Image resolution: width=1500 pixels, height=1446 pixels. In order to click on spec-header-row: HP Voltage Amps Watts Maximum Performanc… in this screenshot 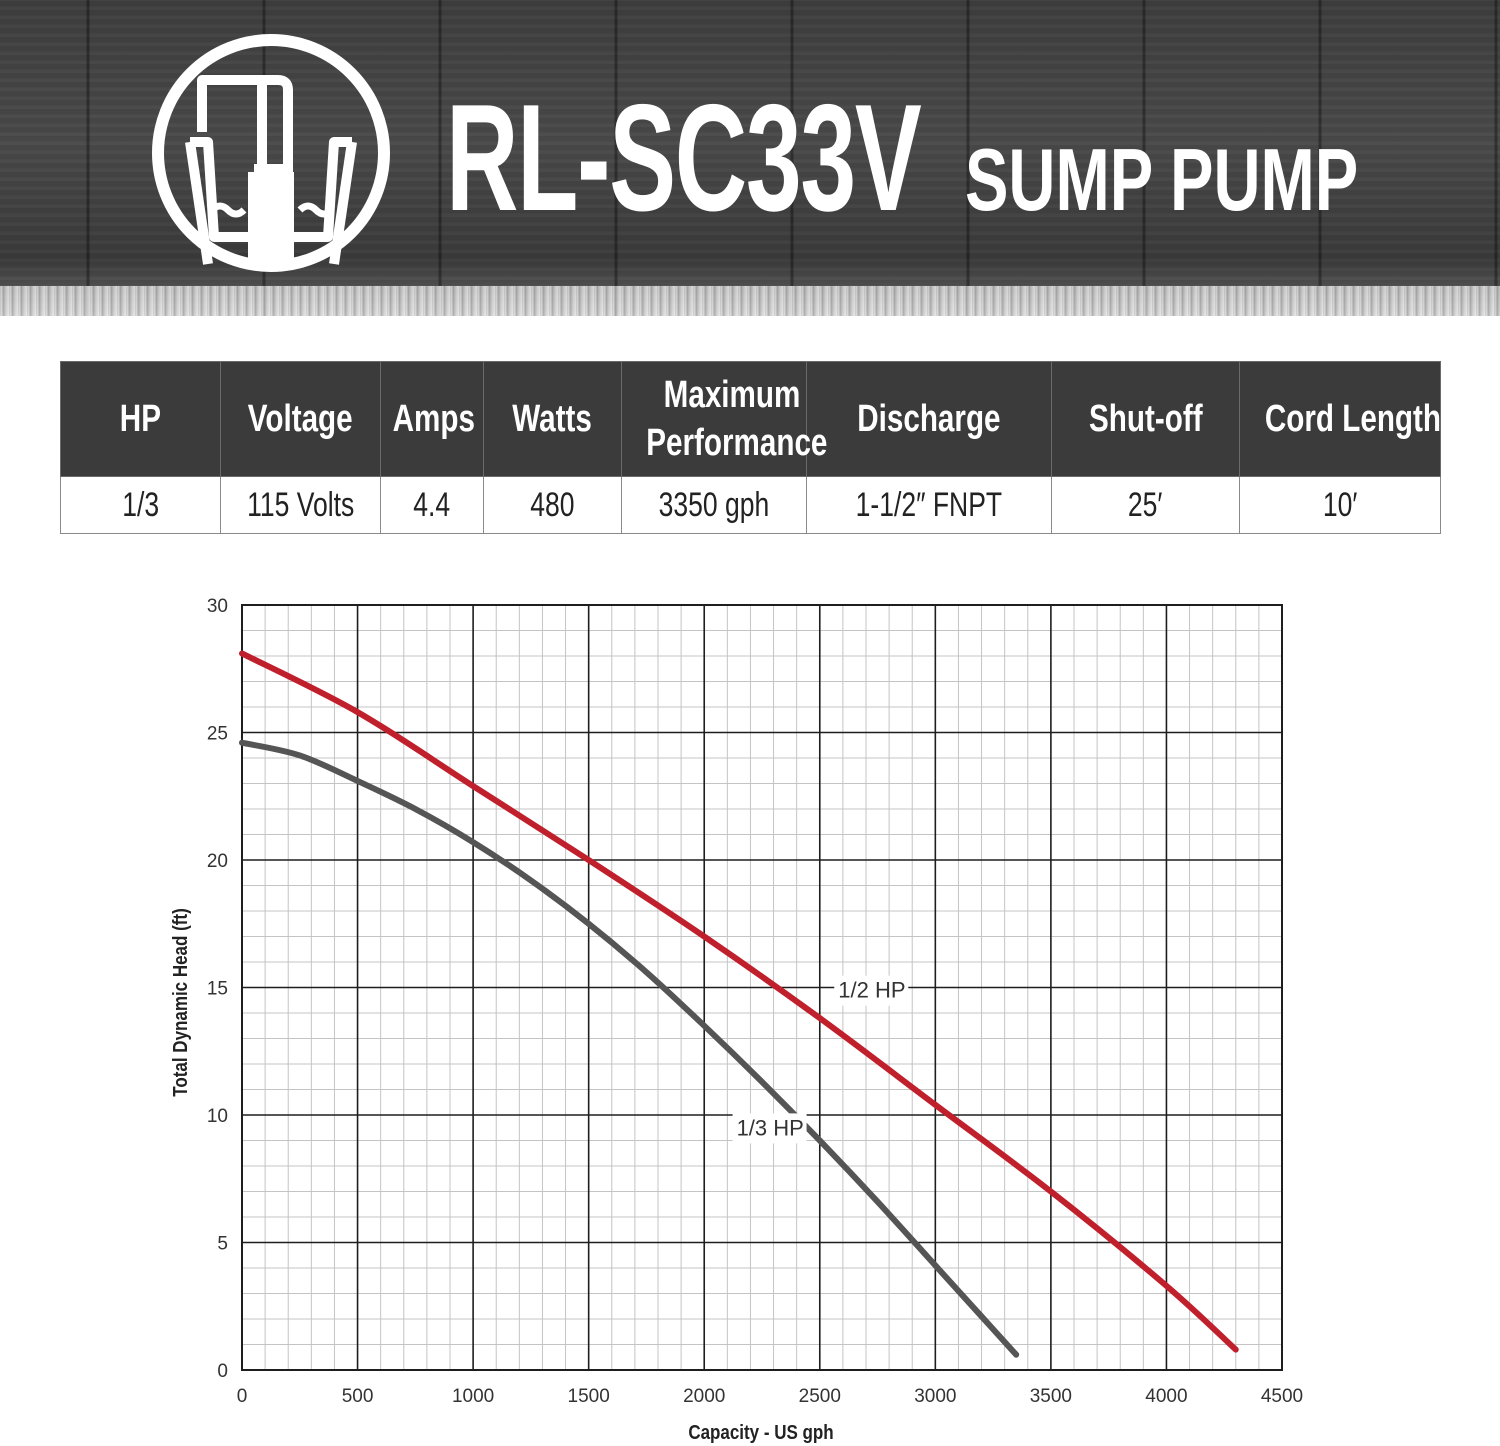, I will do `click(750, 419)`.